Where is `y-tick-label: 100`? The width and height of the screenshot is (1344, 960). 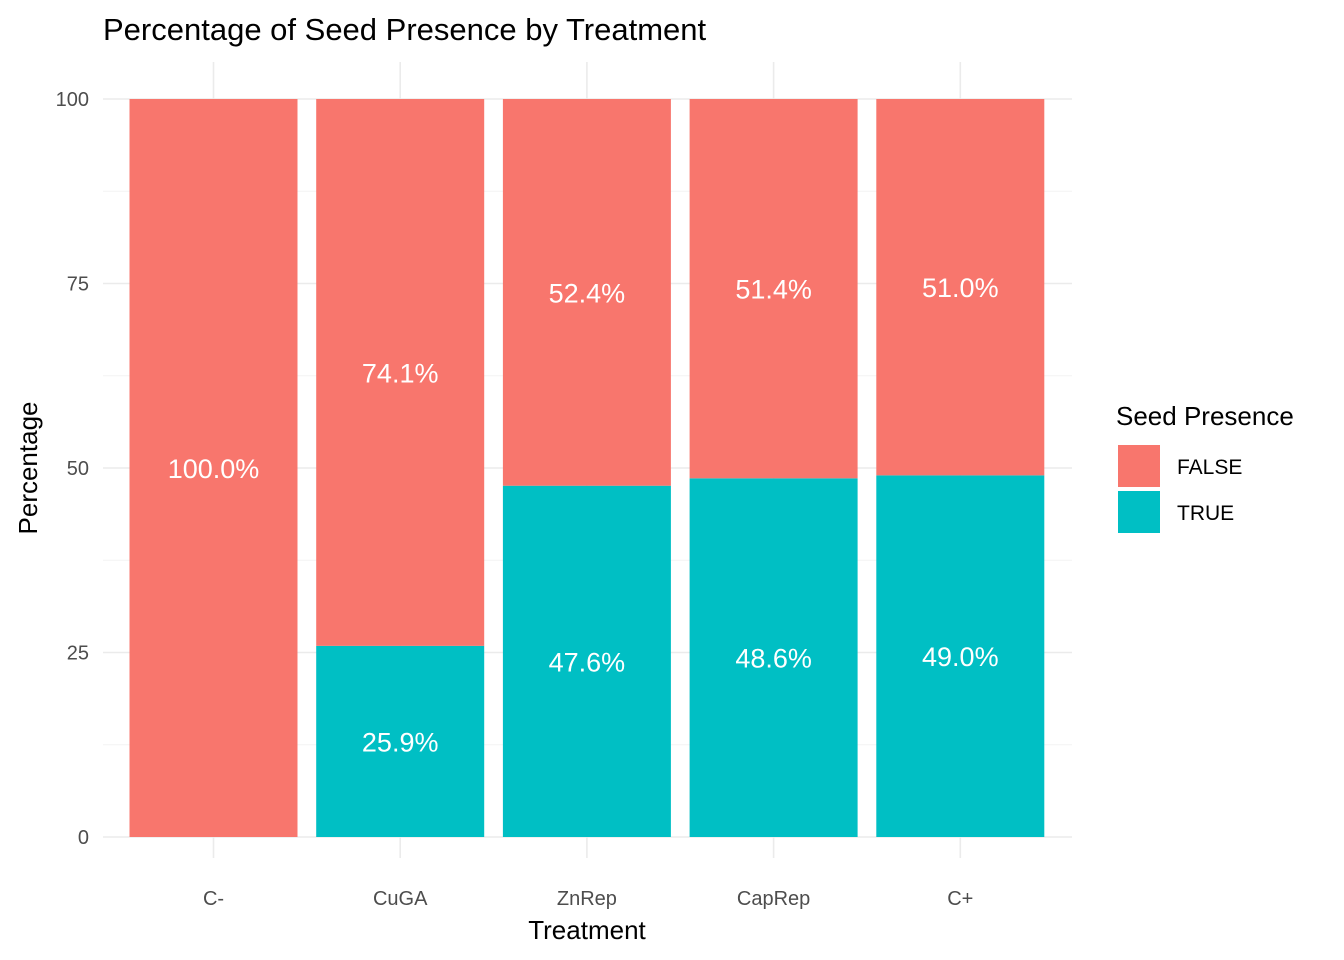 y-tick-label: 100 is located at coordinates (72, 100).